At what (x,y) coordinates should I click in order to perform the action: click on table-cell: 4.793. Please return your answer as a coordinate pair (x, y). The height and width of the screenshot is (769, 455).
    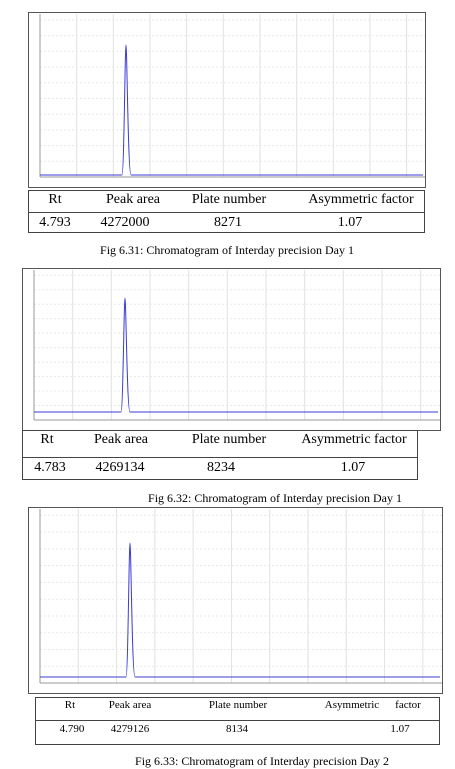
    Looking at the image, I should click on (55, 222).